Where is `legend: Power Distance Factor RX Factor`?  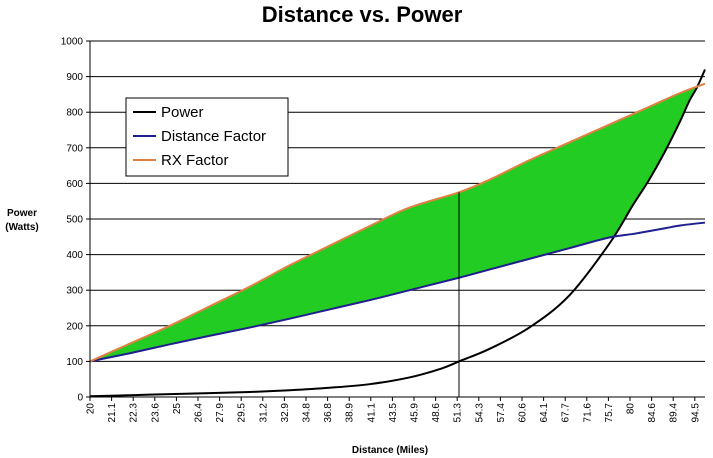 legend: Power Distance Factor RX Factor is located at coordinates (207, 137).